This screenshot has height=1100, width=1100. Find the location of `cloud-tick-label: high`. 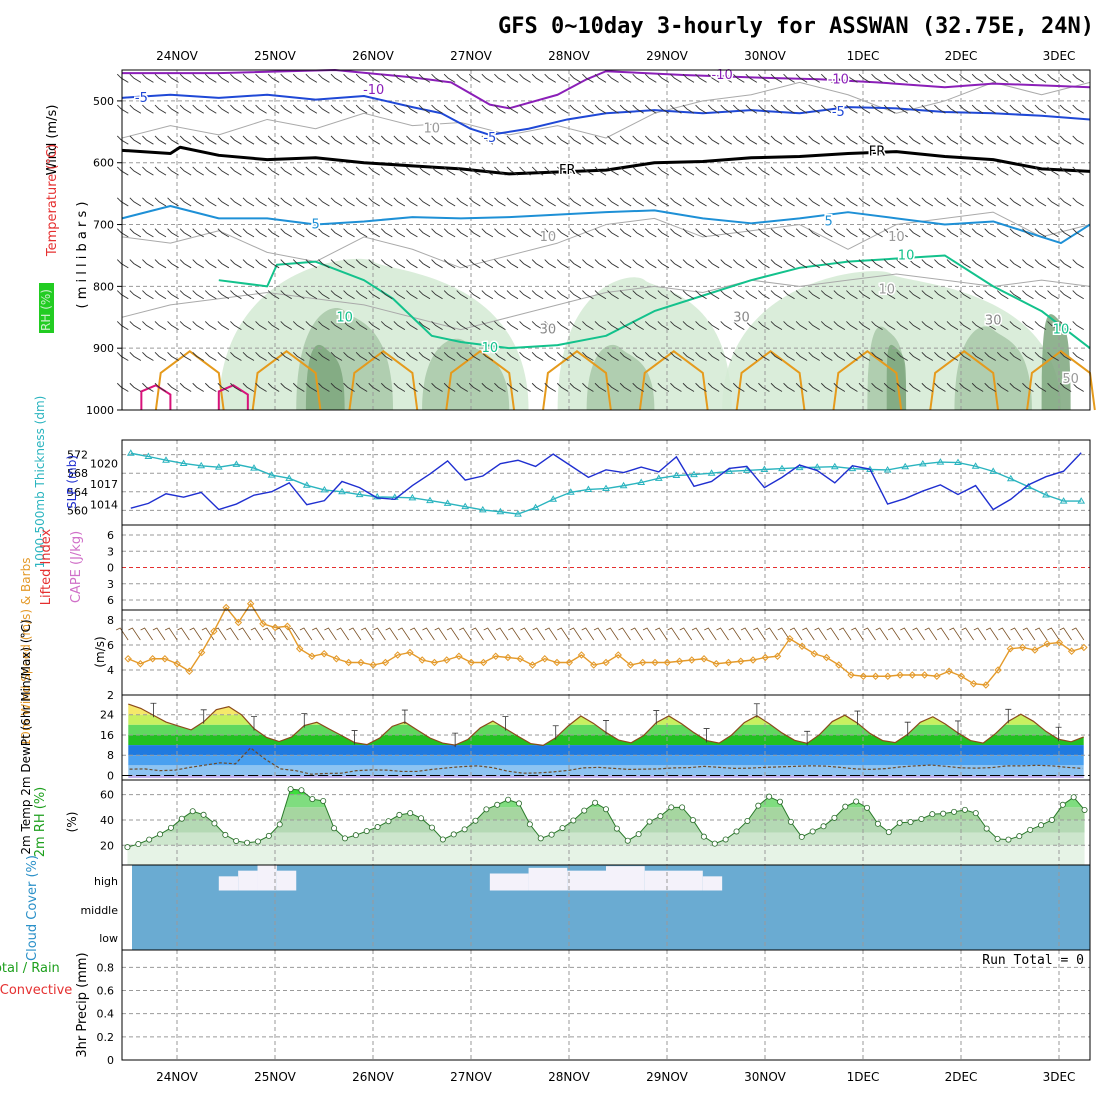

cloud-tick-label: high is located at coordinates (106, 881).